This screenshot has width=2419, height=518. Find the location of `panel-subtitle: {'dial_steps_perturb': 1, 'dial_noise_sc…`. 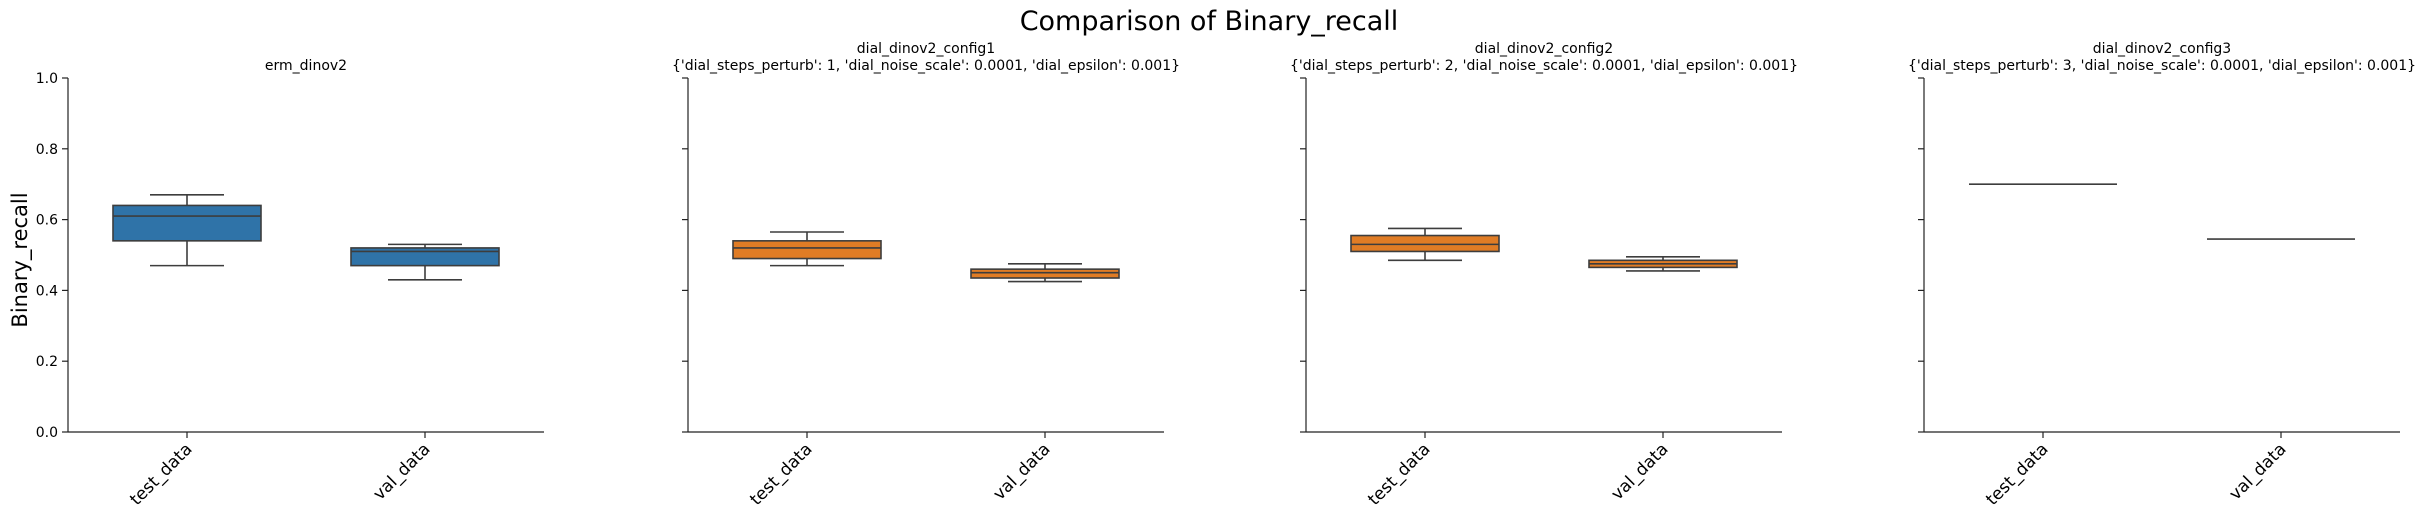

panel-subtitle: {'dial_steps_perturb': 1, 'dial_noise_sc… is located at coordinates (926, 66).